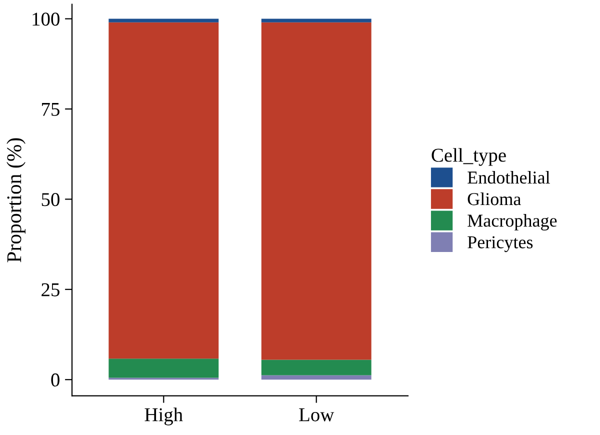 This screenshot has height=435, width=600. Describe the element at coordinates (469, 157) in the screenshot. I see `legend-title: Cell_type` at that location.